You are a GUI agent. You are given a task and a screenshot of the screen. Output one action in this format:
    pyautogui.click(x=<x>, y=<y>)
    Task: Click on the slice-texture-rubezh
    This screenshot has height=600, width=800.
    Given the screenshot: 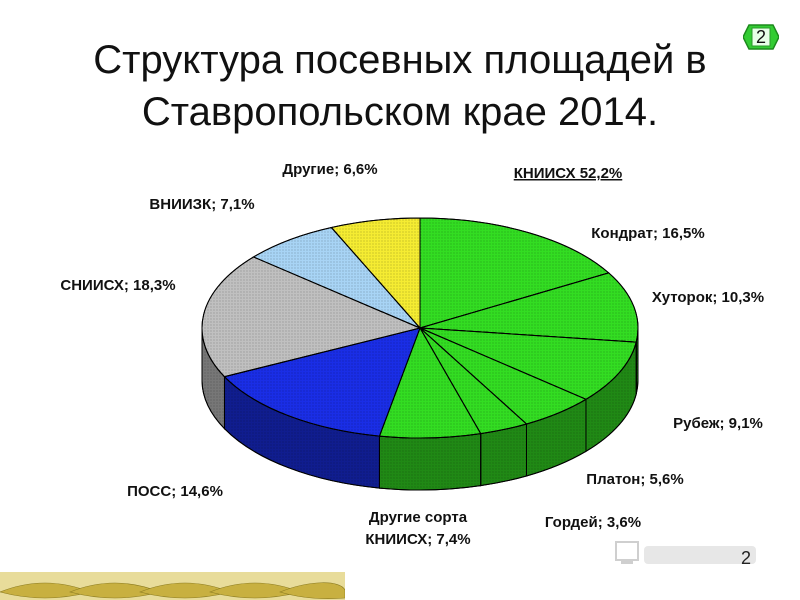 What is the action you would take?
    pyautogui.click(x=528, y=363)
    